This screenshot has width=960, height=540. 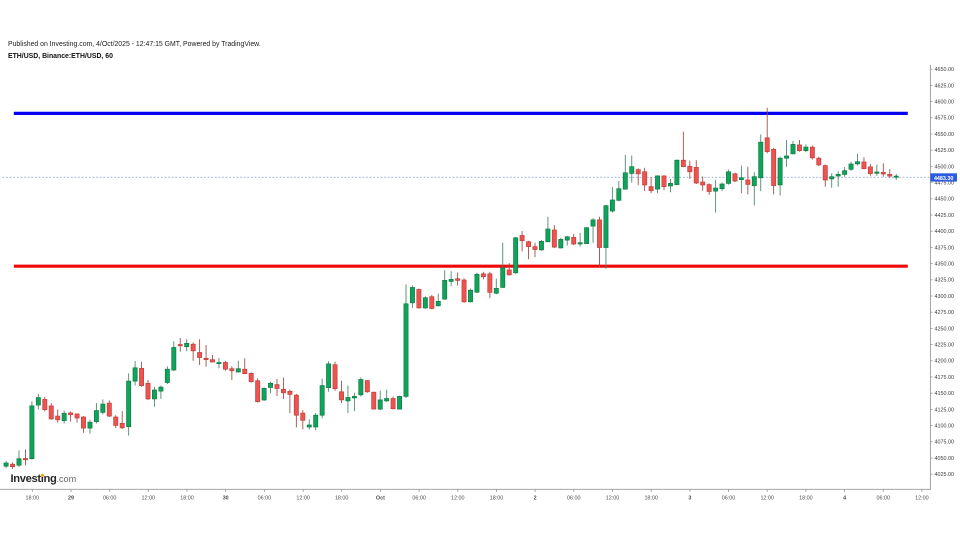 I want to click on svg-text: 4375.00, so click(x=945, y=248).